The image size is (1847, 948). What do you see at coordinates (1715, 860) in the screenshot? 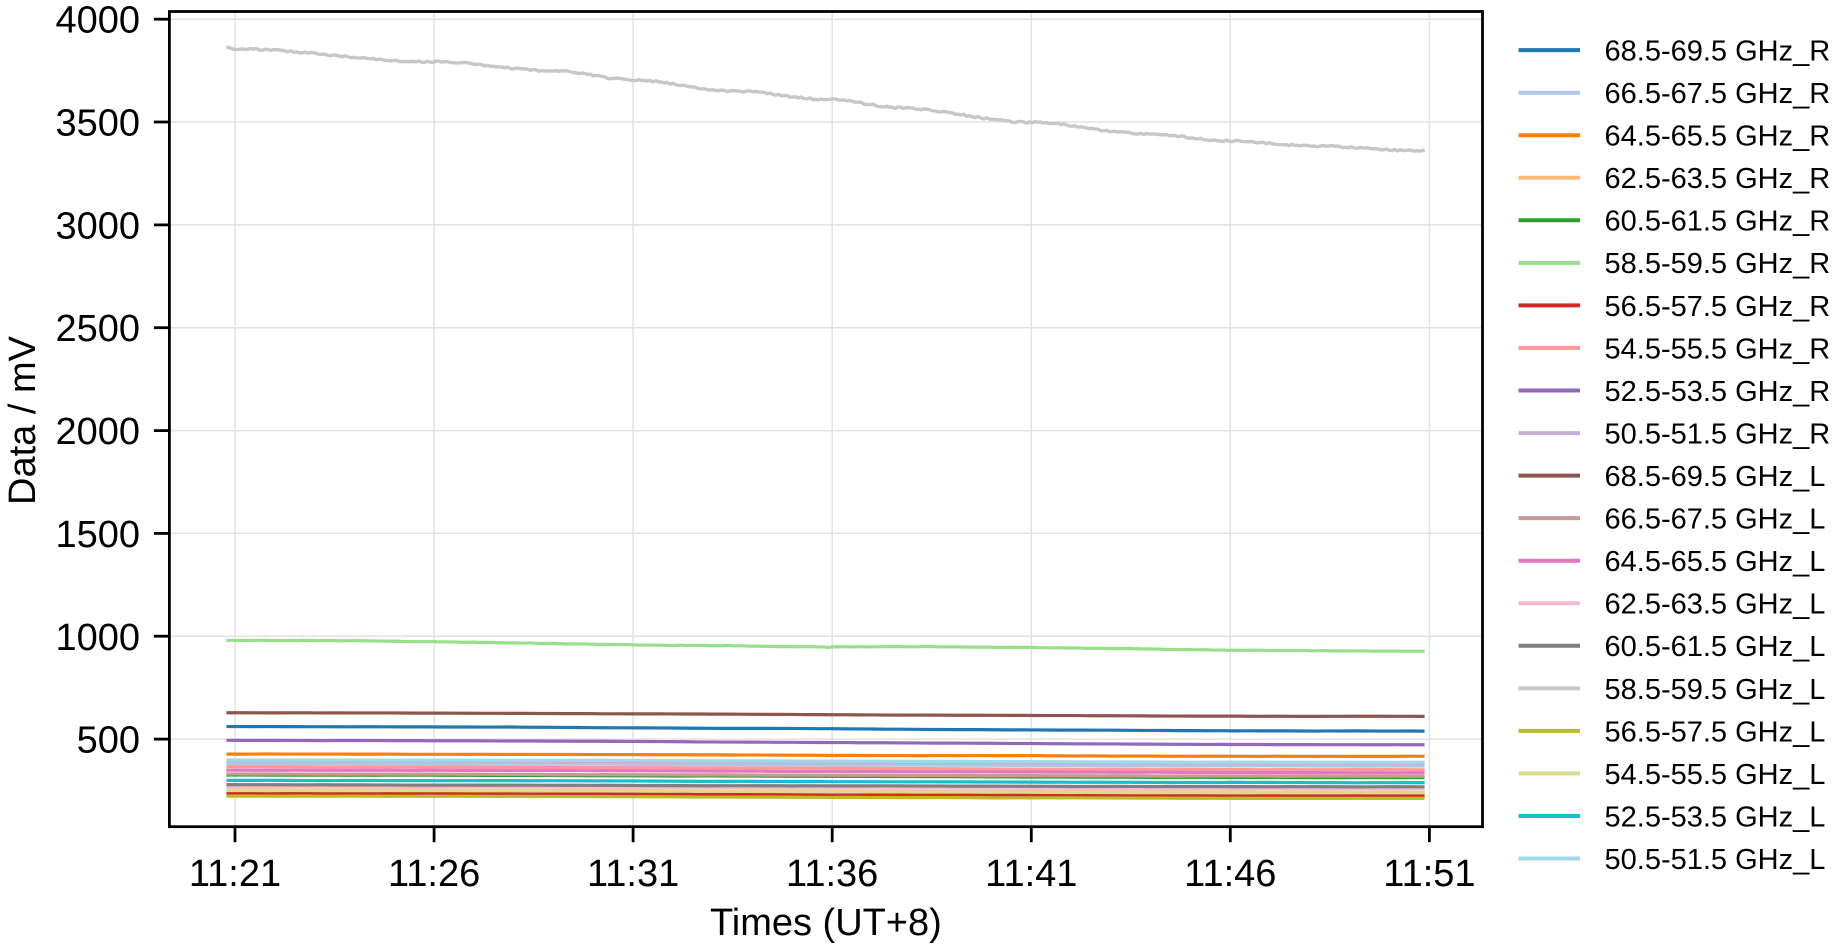
I see `svg-text: 50.5-51.5 GHz_L` at bounding box center [1715, 860].